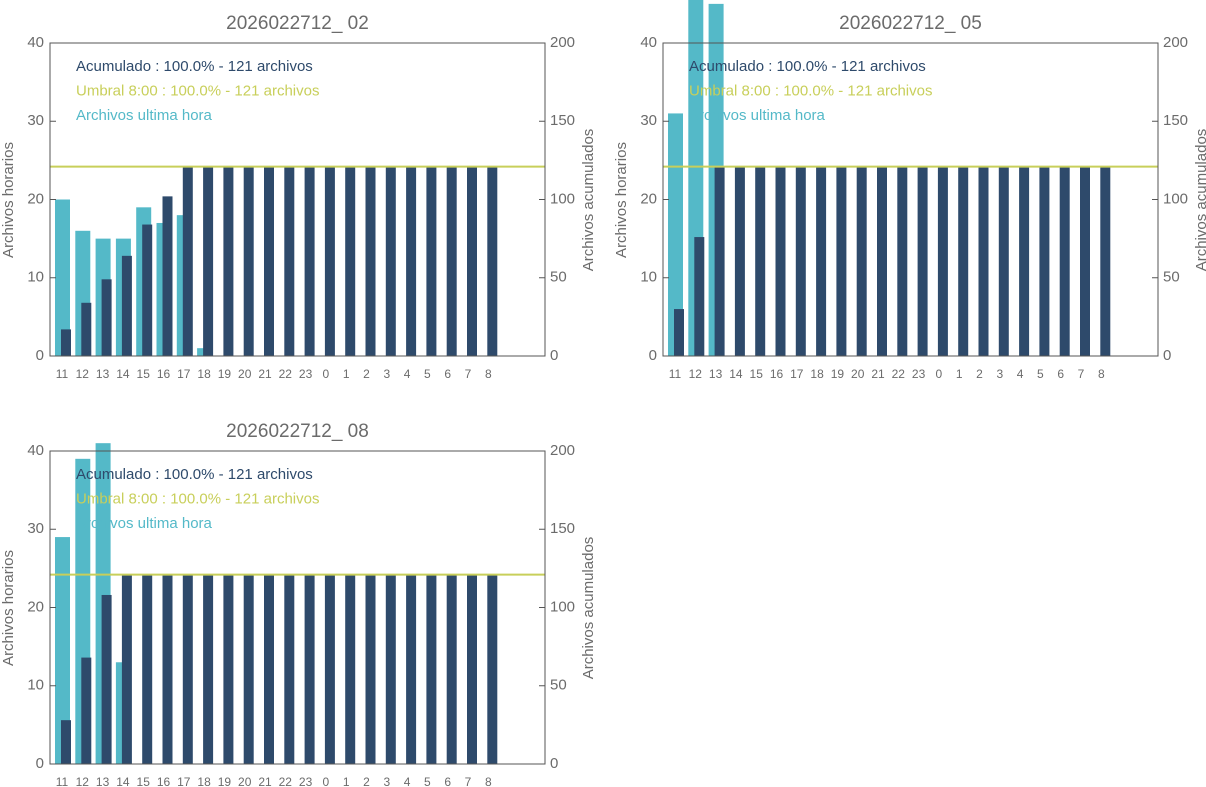 The height and width of the screenshot is (787, 1206). I want to click on y-axis-label: Archivos horarios, so click(621, 200).